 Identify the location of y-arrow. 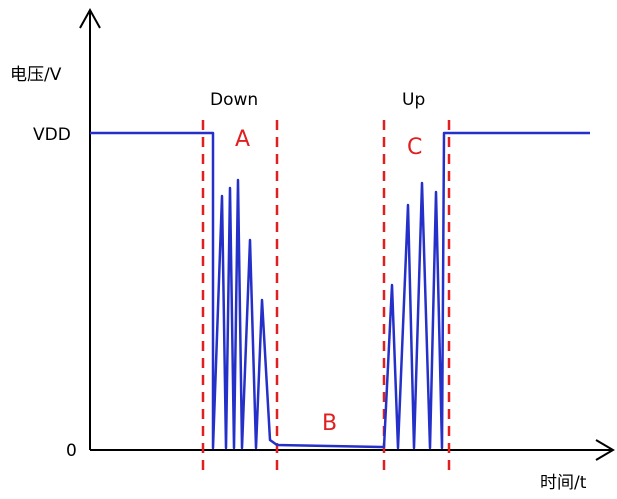
(90, 18).